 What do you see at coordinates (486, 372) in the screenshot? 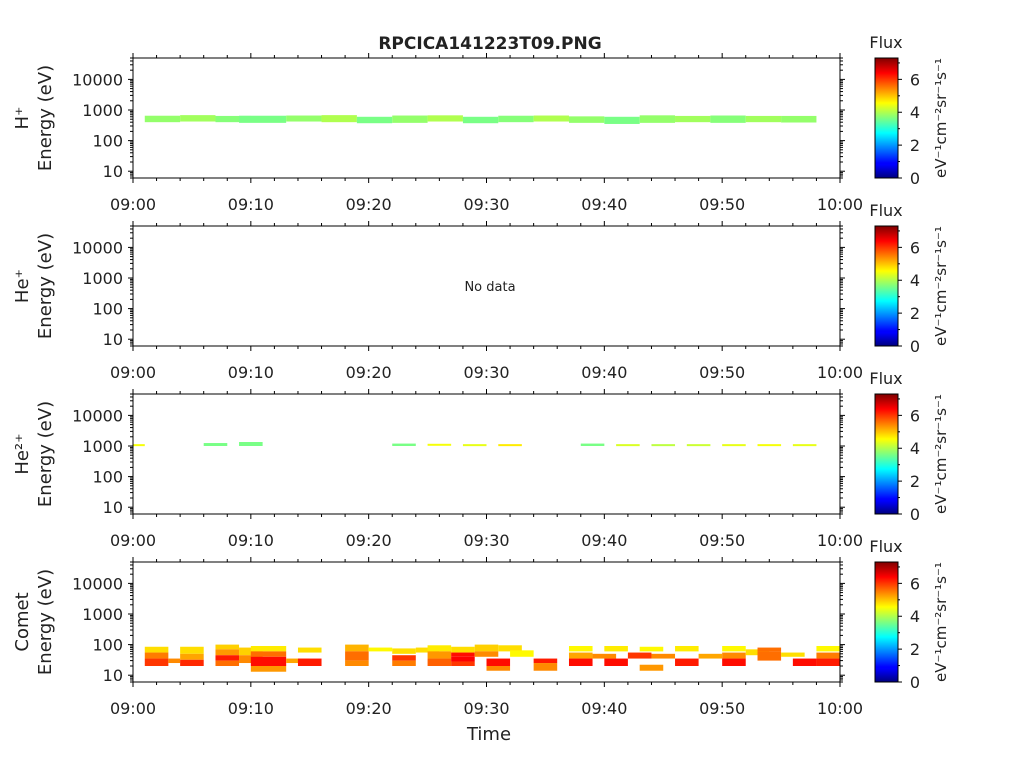
I see `x-tick-label: 09:30` at bounding box center [486, 372].